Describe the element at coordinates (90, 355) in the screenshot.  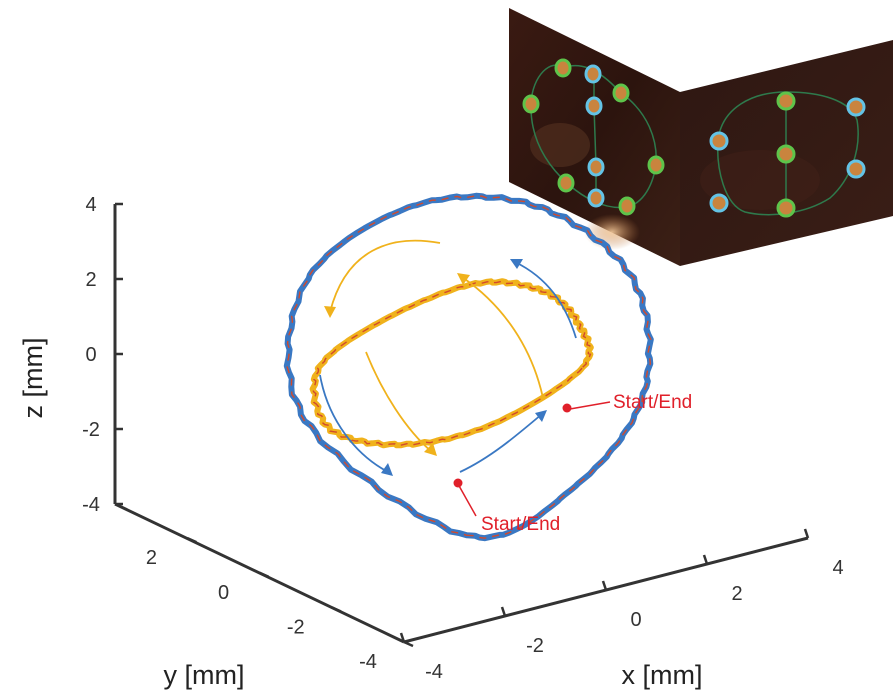
I see `z-tick-0-label: 0` at that location.